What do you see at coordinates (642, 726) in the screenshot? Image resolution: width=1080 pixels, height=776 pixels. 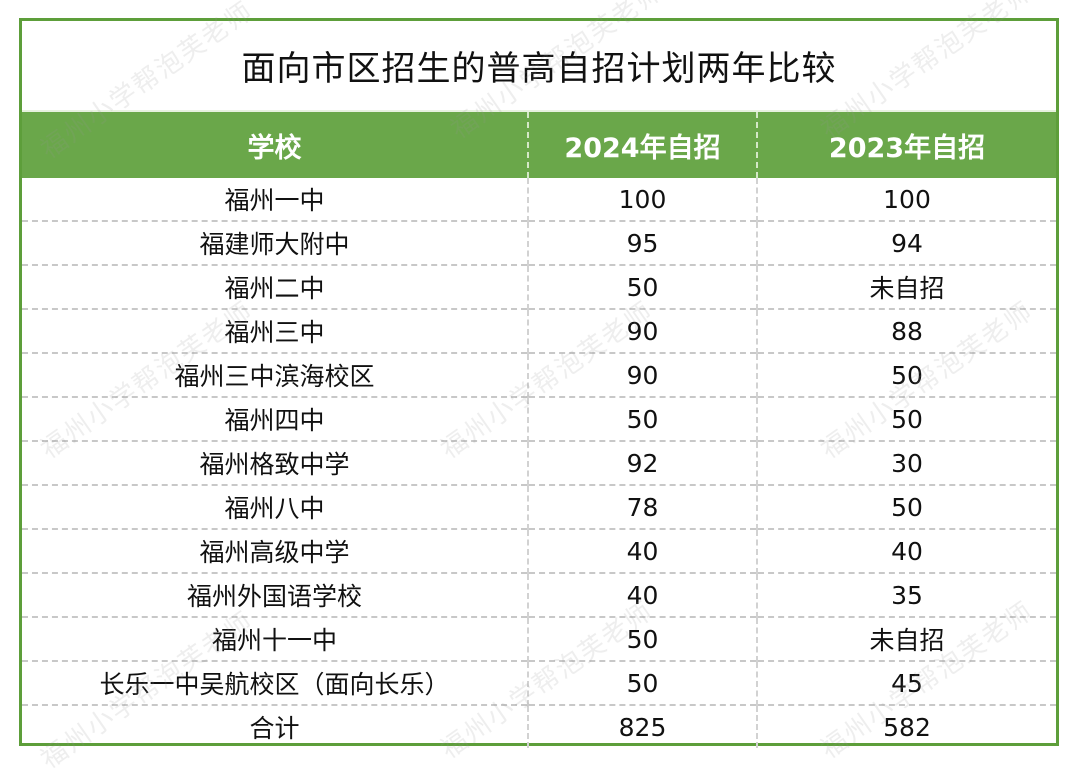 I see `cell-total-2024: 825` at bounding box center [642, 726].